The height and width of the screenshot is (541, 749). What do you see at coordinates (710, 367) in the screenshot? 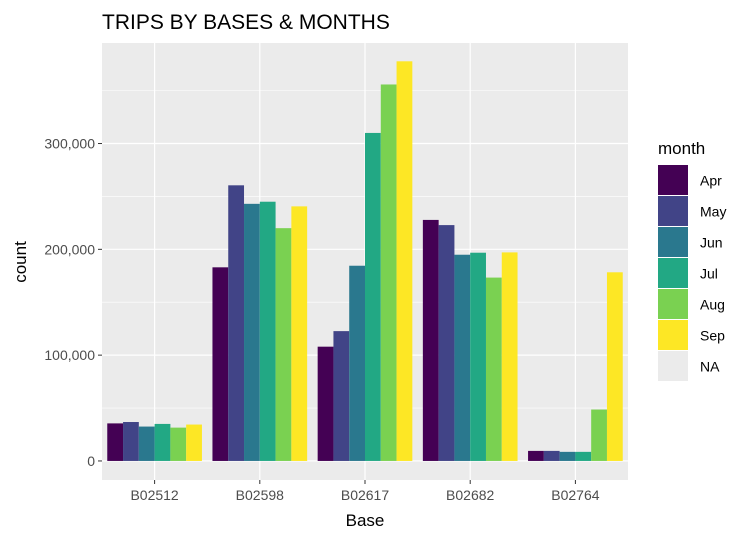
I see `legend-label-na: NA` at bounding box center [710, 367].